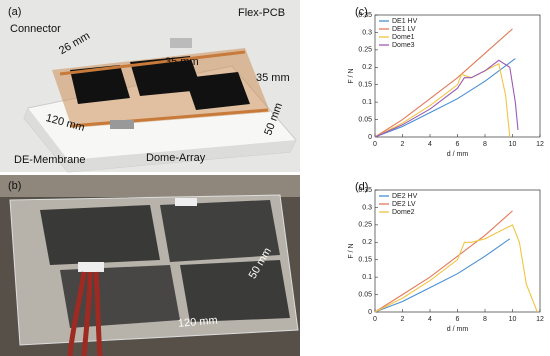 The width and height of the screenshot is (550, 356). Describe the element at coordinates (405, 21) in the screenshot. I see `legend-label: DE1 HV` at that location.